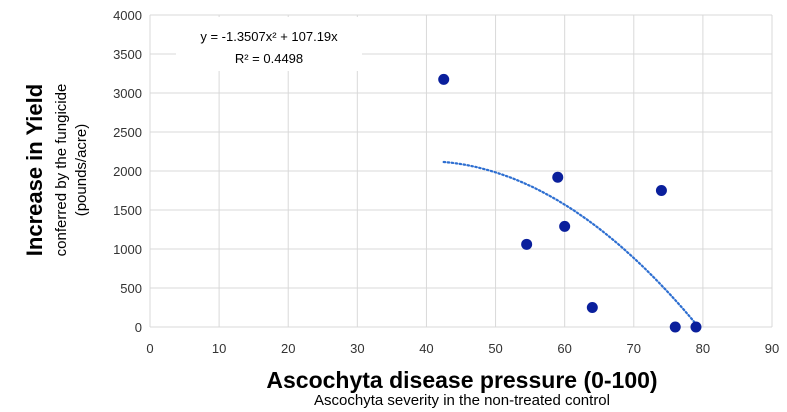  I want to click on trend-equation: y = -1.3507x² + 107.19x, so click(269, 36).